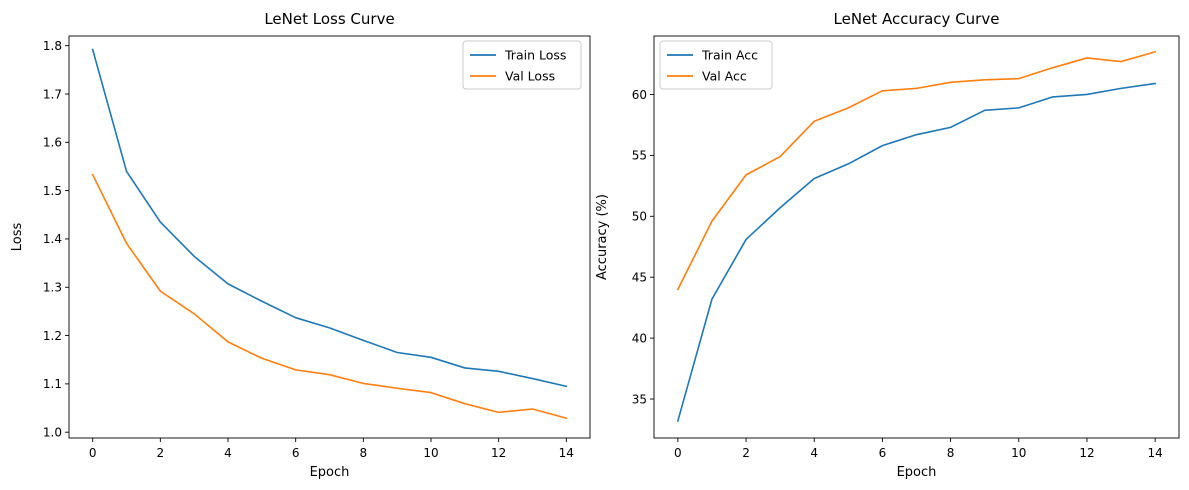 This screenshot has height=490, width=1189. What do you see at coordinates (639, 95) in the screenshot?
I see `y-tick-label: 60` at bounding box center [639, 95].